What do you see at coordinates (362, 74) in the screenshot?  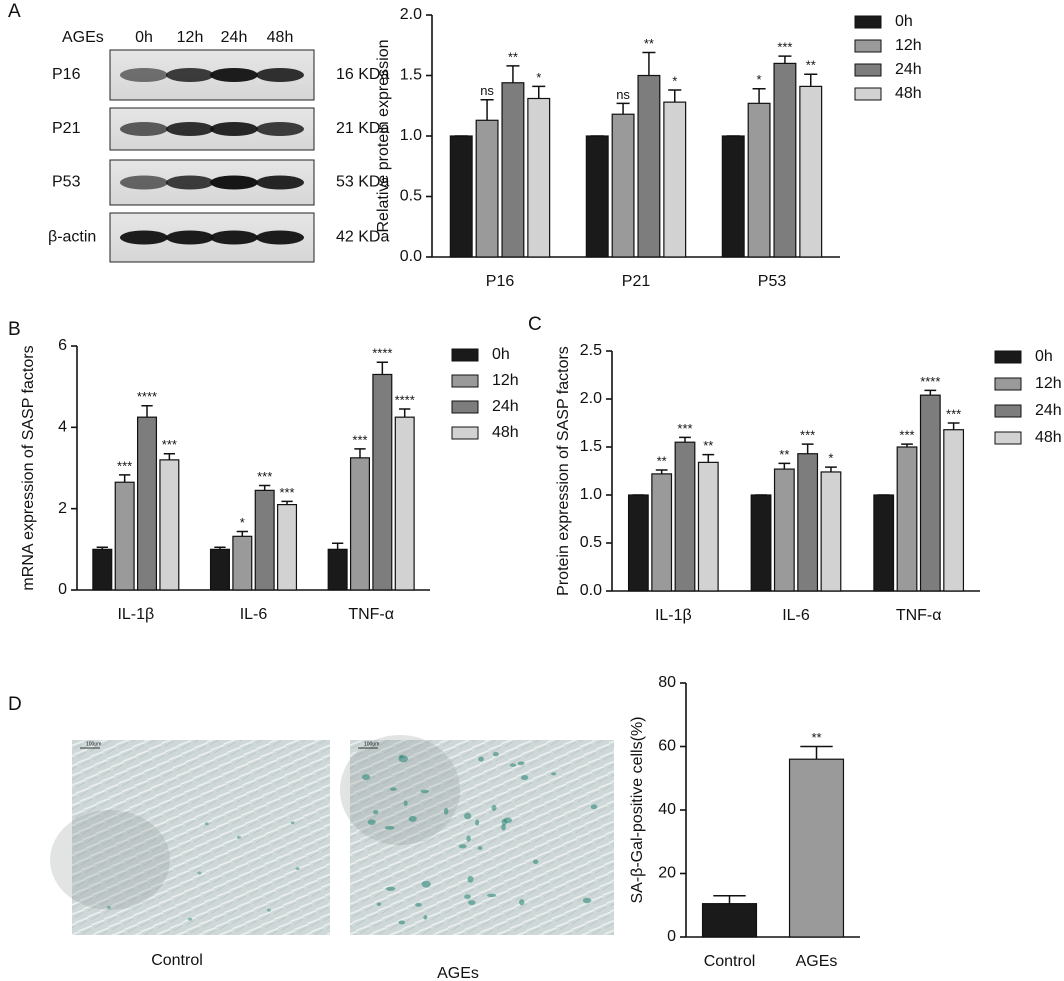 I see `band-size: 16 KDa` at bounding box center [362, 74].